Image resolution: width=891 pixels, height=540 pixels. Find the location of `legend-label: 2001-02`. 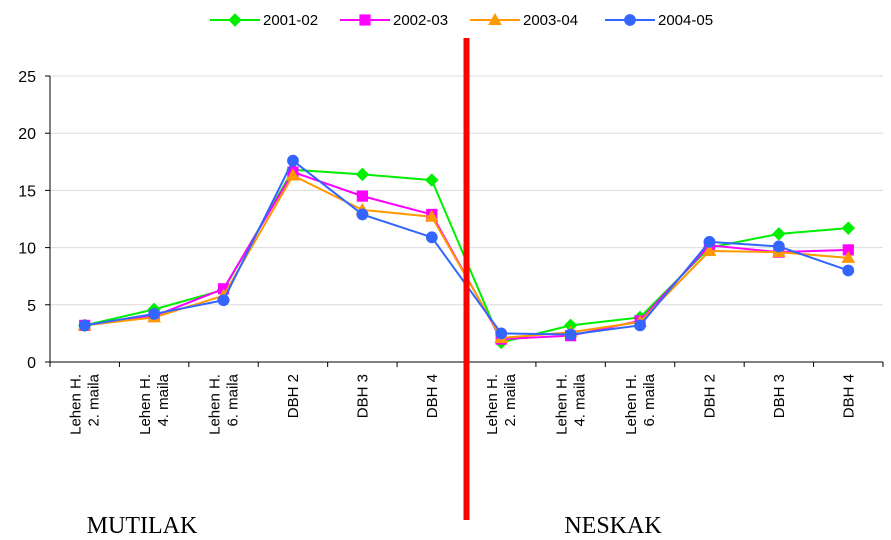

legend-label: 2001-02 is located at coordinates (290, 20).